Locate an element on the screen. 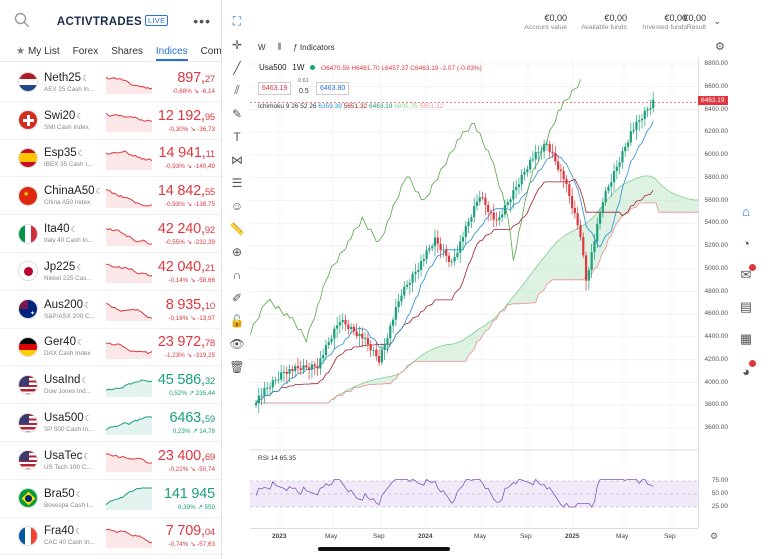 The image size is (771, 559). sell-button: 6463.19 is located at coordinates (275, 88).